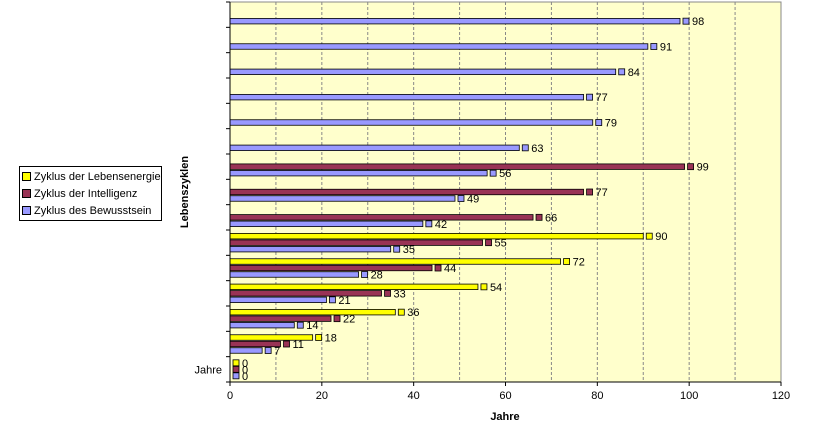 The height and width of the screenshot is (423, 817). What do you see at coordinates (298, 345) in the screenshot?
I see `data-label: 11` at bounding box center [298, 345].